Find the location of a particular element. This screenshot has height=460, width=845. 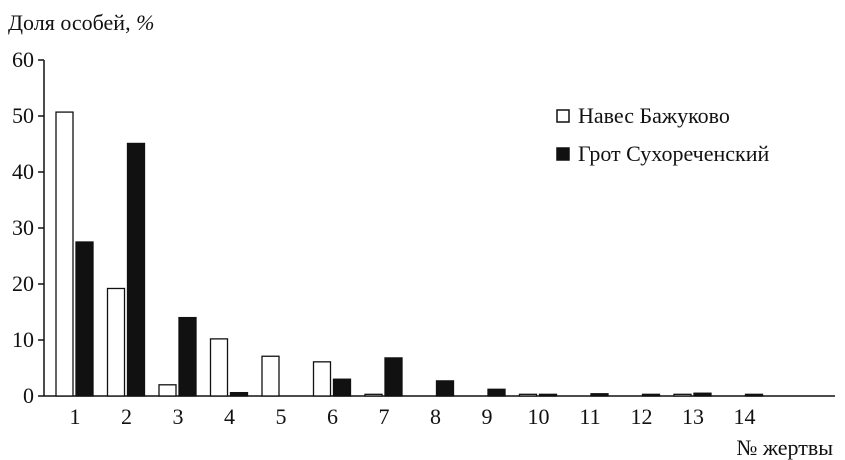

x-tick-label: 11 is located at coordinates (589, 416).